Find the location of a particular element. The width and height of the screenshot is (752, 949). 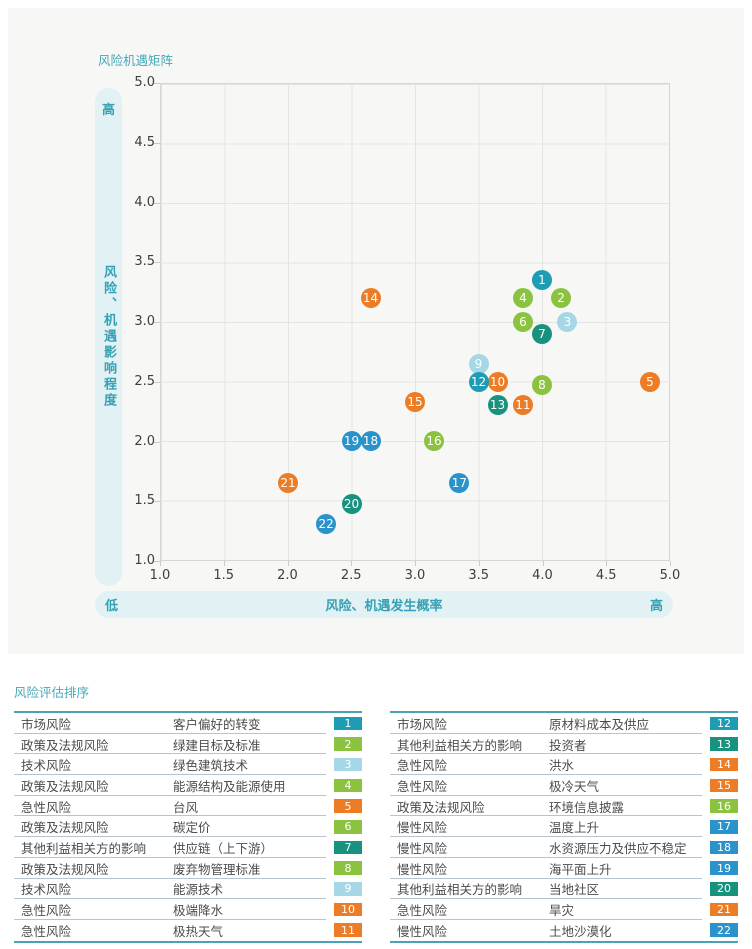

rank-badge-cell: 21 is located at coordinates (723, 909).